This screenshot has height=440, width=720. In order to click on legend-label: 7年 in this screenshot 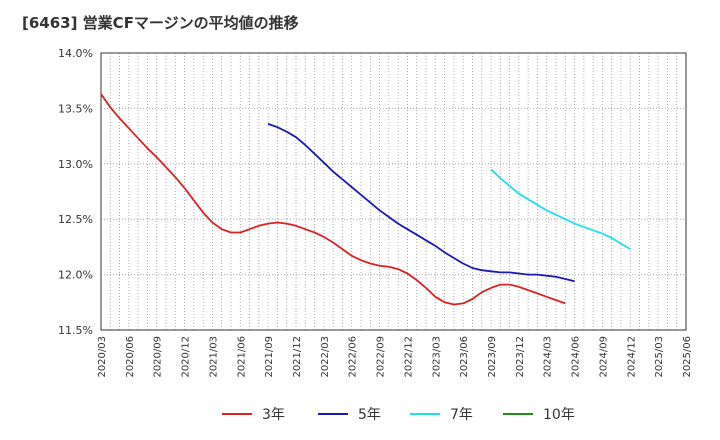, I will do `click(461, 415)`.